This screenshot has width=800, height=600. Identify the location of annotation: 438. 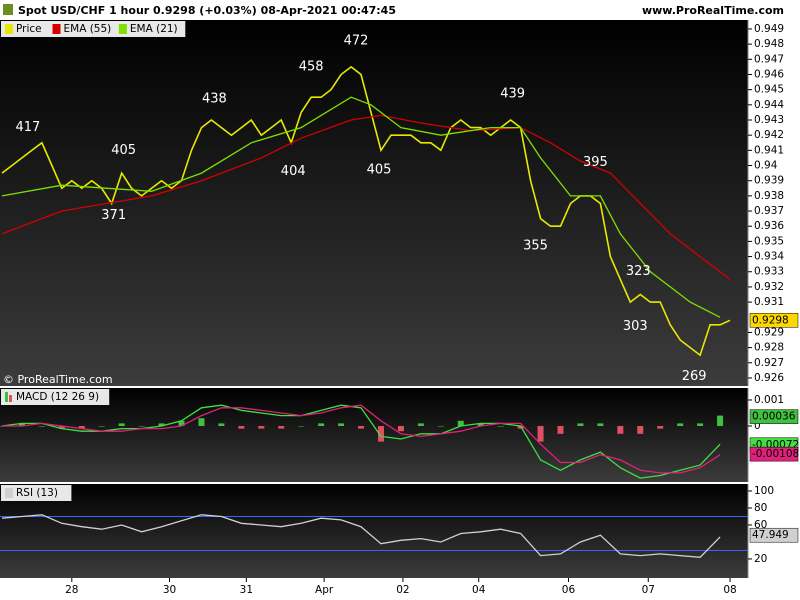
(214, 98).